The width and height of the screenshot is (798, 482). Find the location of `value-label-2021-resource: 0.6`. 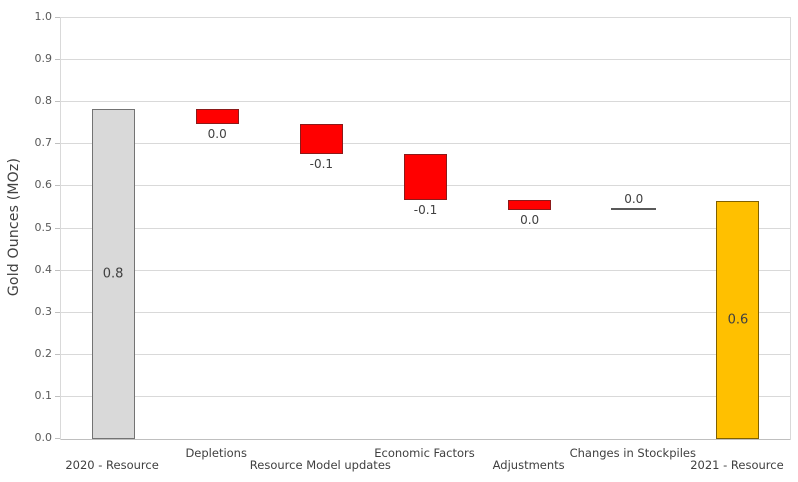

value-label-2021-resource: 0.6 is located at coordinates (738, 320).